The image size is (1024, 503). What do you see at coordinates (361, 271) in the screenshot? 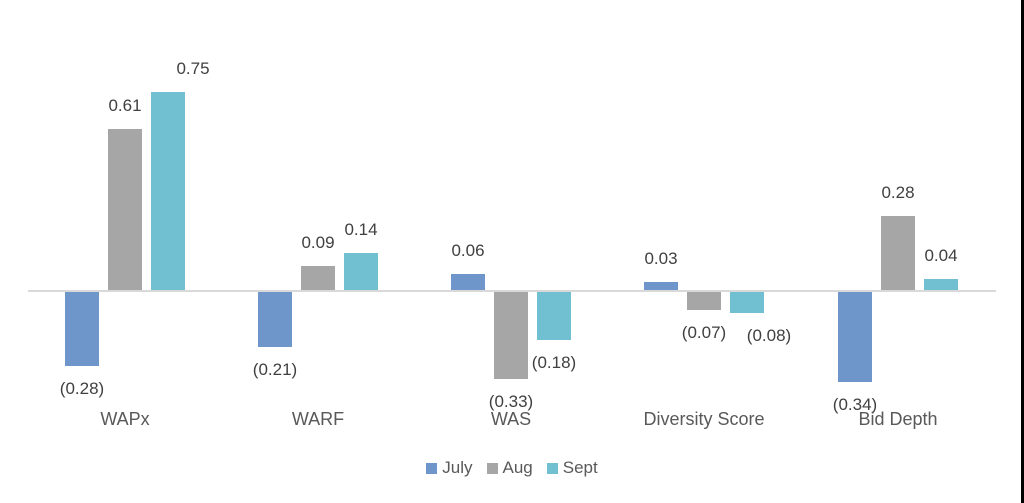
I see `bar-sept-warf` at bounding box center [361, 271].